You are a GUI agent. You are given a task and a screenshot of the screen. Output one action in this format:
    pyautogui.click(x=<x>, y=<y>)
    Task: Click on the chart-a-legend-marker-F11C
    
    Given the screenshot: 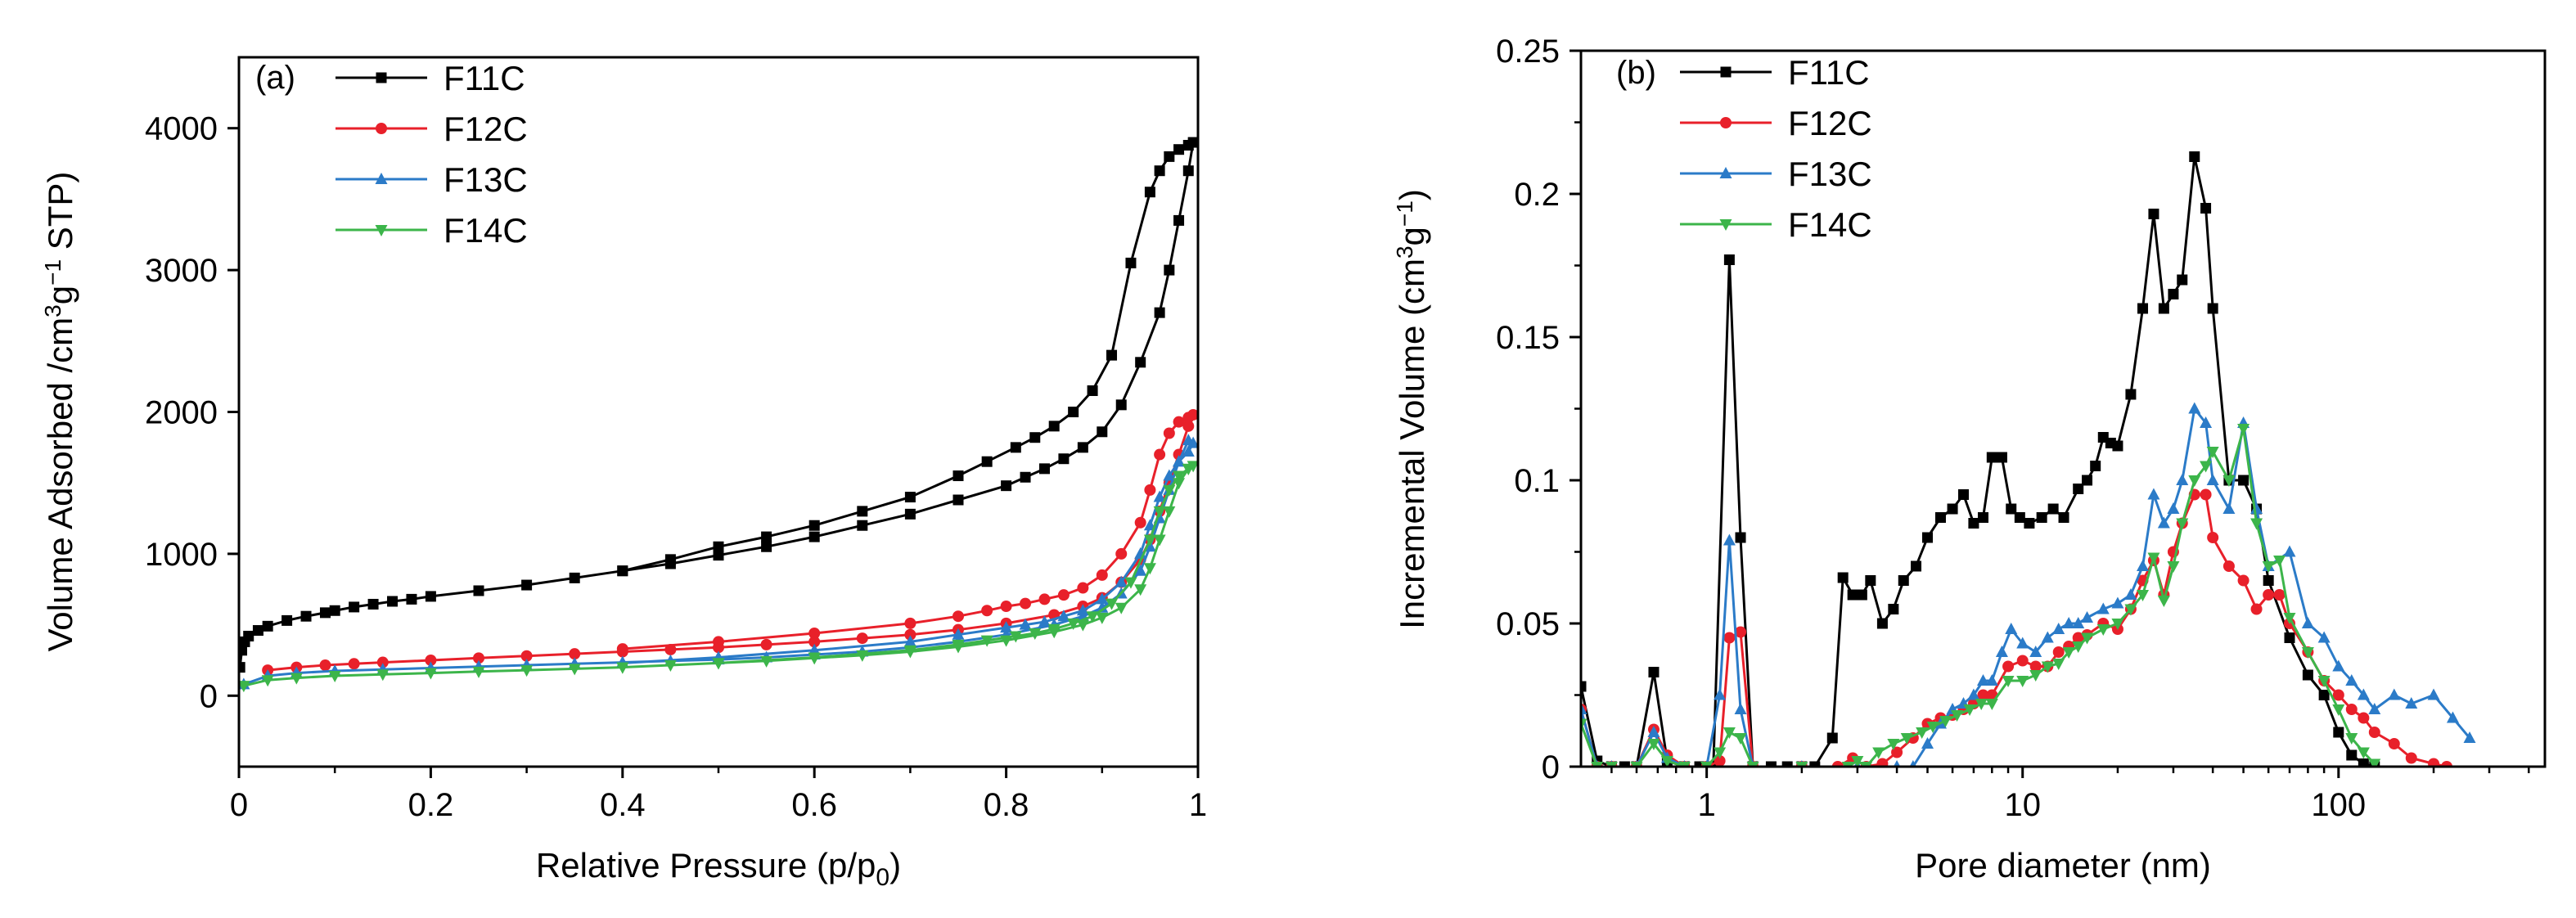 What is the action you would take?
    pyautogui.click(x=381, y=78)
    